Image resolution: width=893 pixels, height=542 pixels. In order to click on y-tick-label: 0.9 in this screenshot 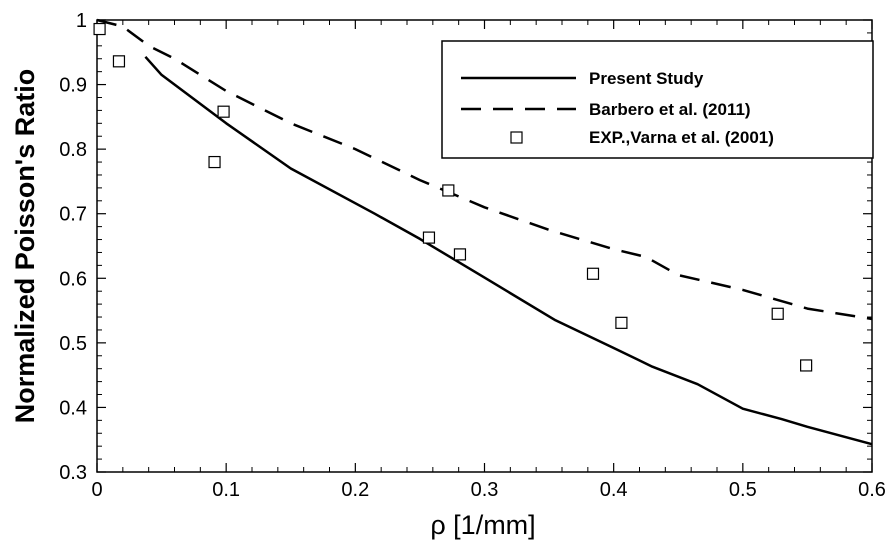, I will do `click(73, 86)`.